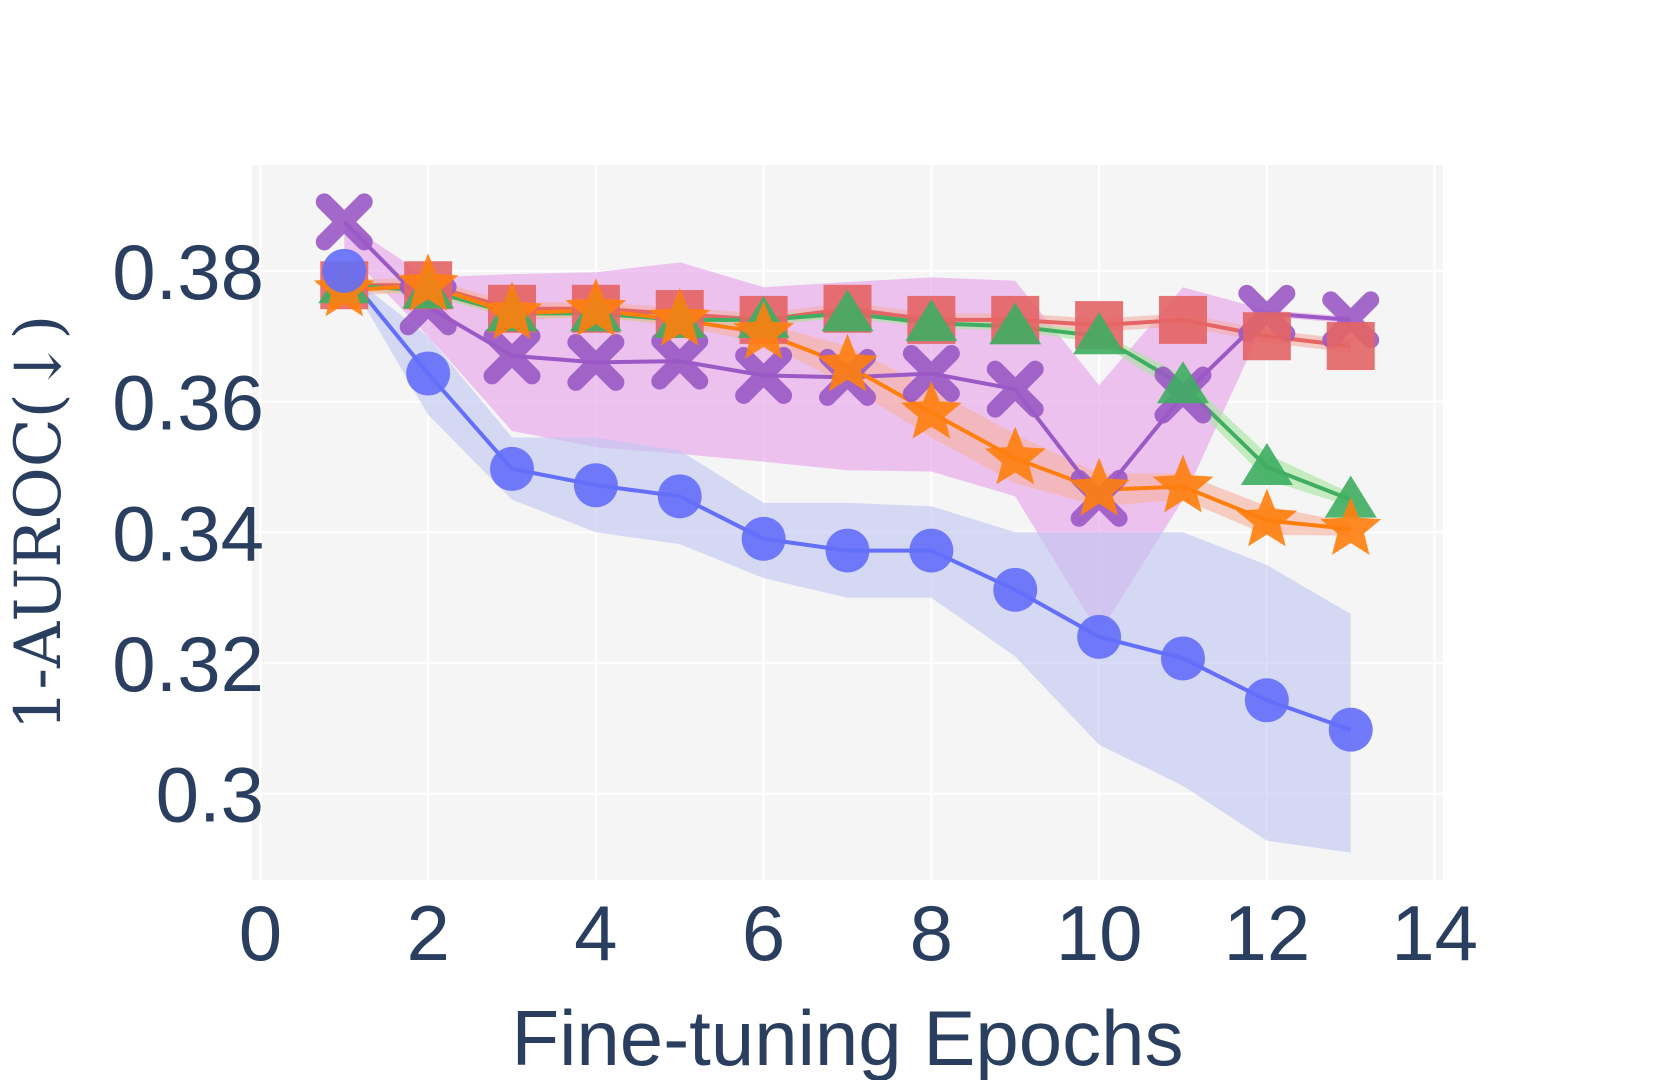 The image size is (1661, 1080). What do you see at coordinates (931, 933) in the screenshot?
I see `x-tick-label: 8` at bounding box center [931, 933].